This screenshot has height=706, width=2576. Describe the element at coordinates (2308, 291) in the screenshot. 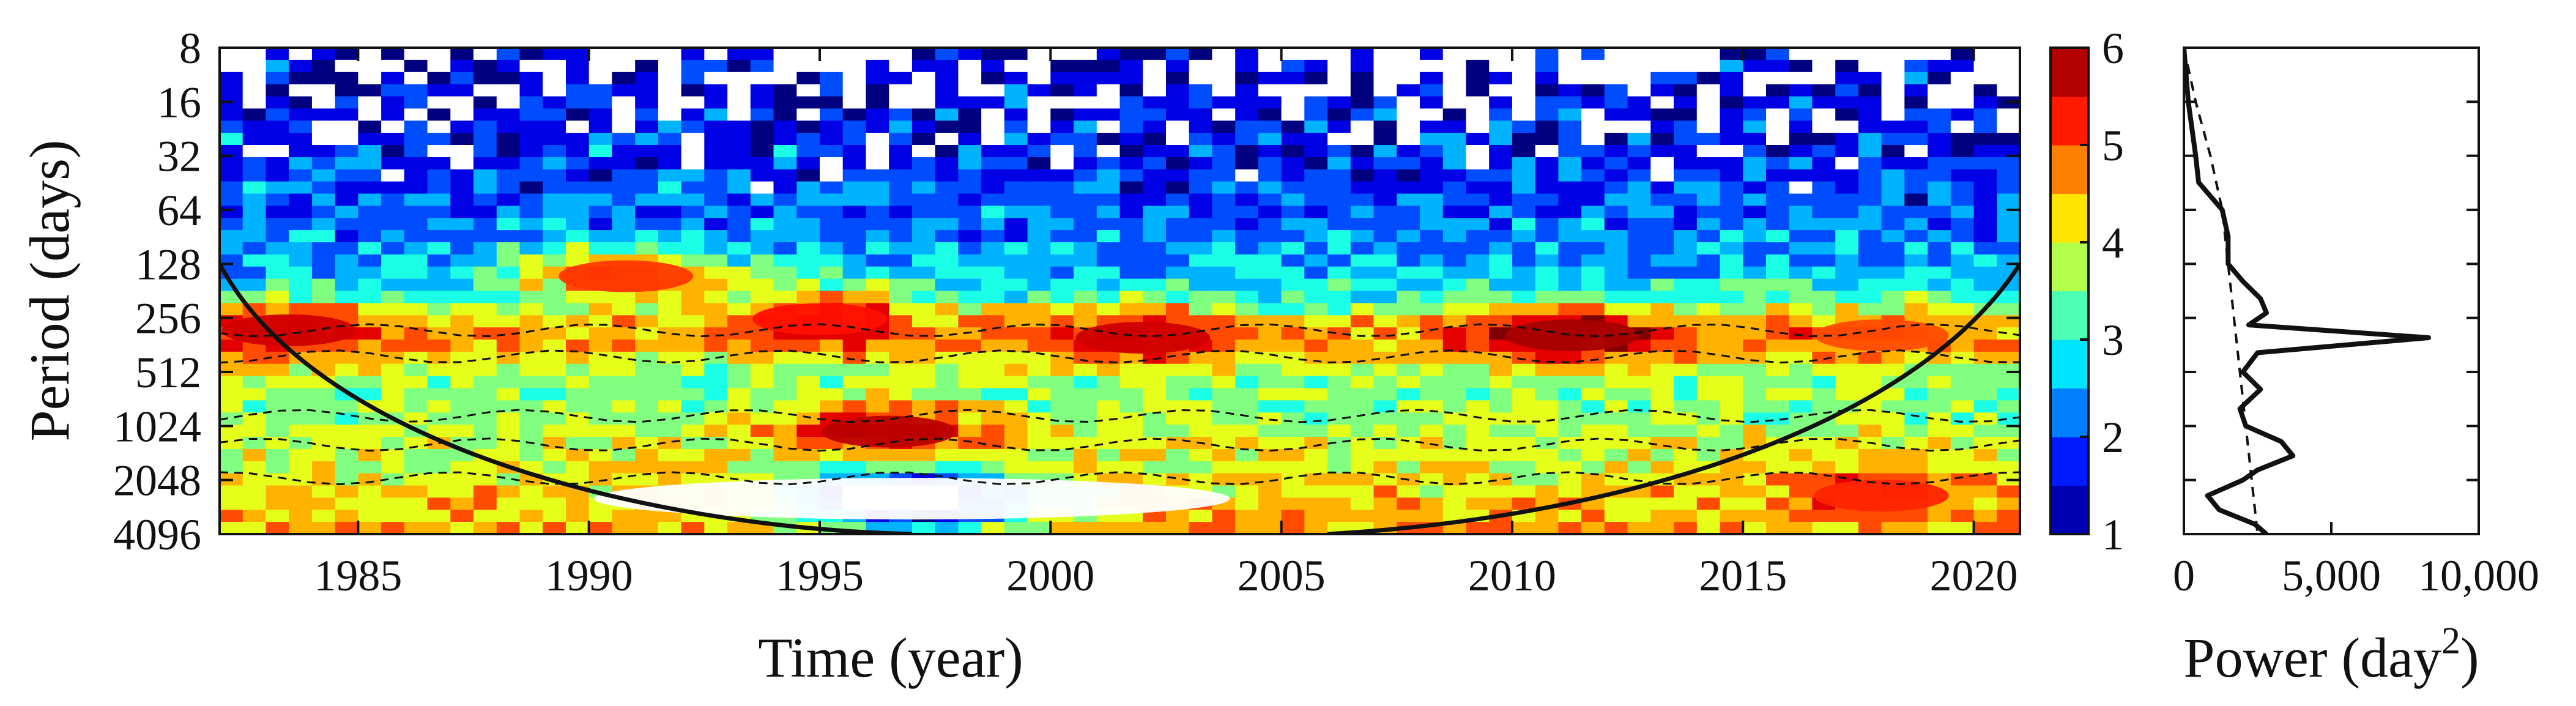

I see `inset-series` at that location.